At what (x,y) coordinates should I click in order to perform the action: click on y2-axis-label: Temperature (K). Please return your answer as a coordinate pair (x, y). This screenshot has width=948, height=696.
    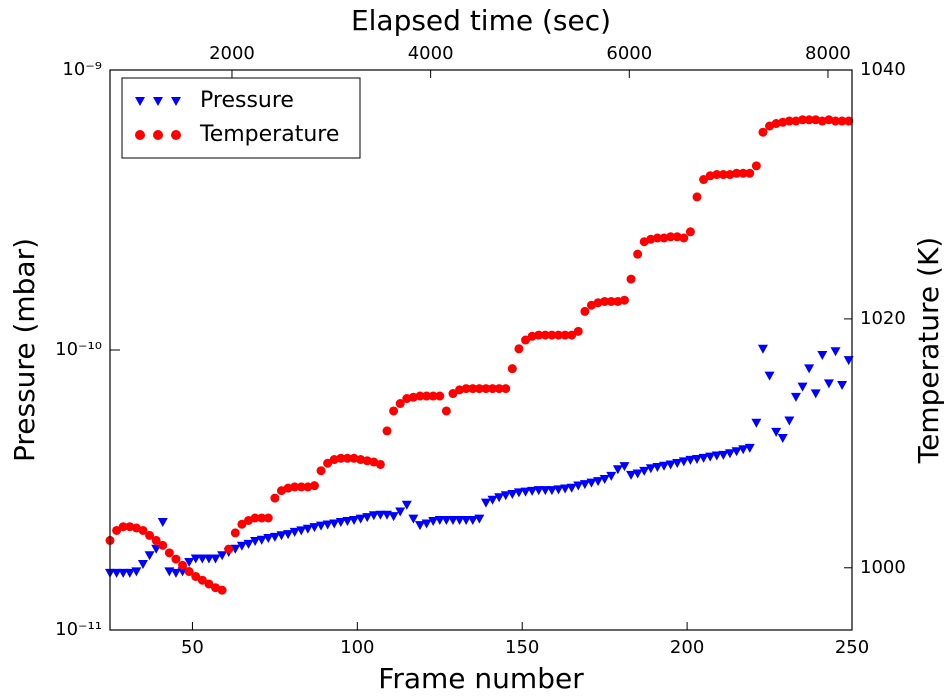
    Looking at the image, I should click on (928, 350).